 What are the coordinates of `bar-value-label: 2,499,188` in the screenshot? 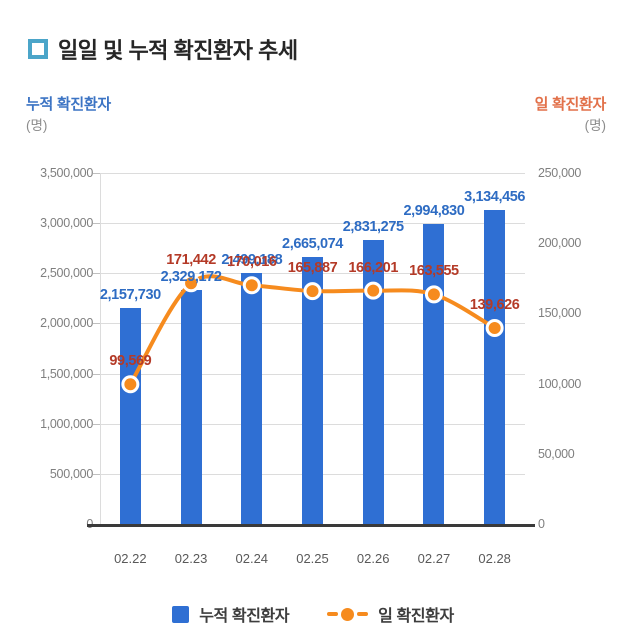 It's located at (252, 260).